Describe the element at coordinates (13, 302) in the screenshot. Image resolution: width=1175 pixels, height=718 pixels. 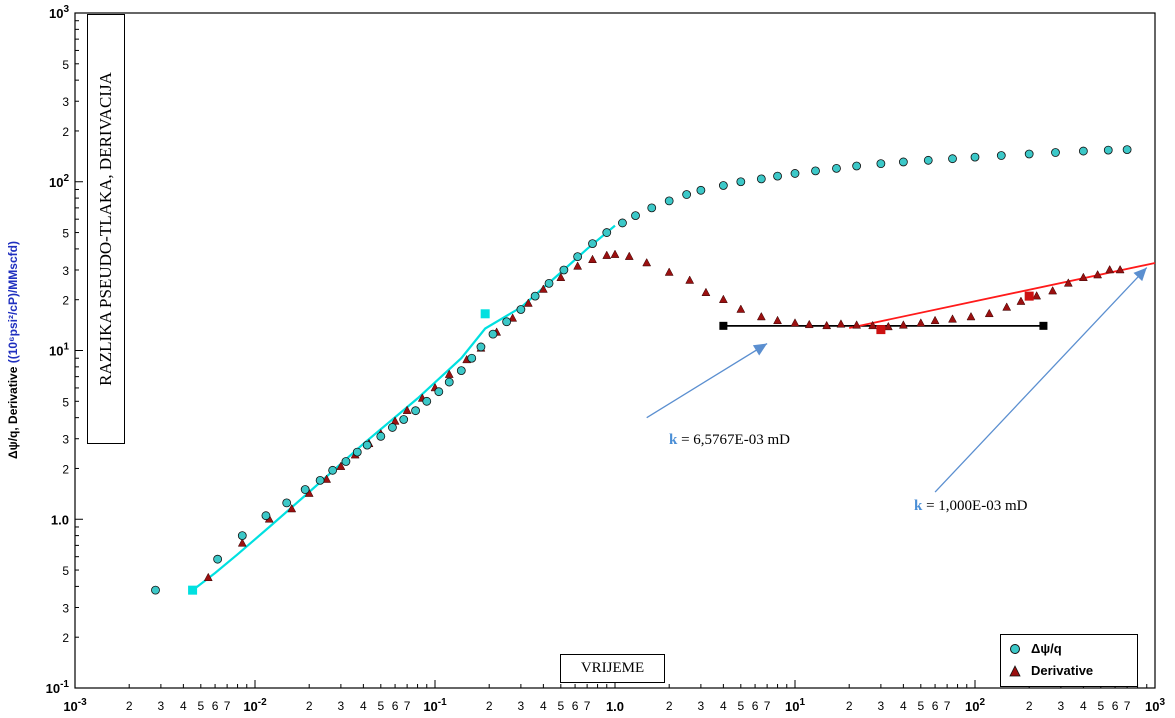
I see `y-axis-label-units: ((10⁶psi²/cP)/MMscfd)` at that location.